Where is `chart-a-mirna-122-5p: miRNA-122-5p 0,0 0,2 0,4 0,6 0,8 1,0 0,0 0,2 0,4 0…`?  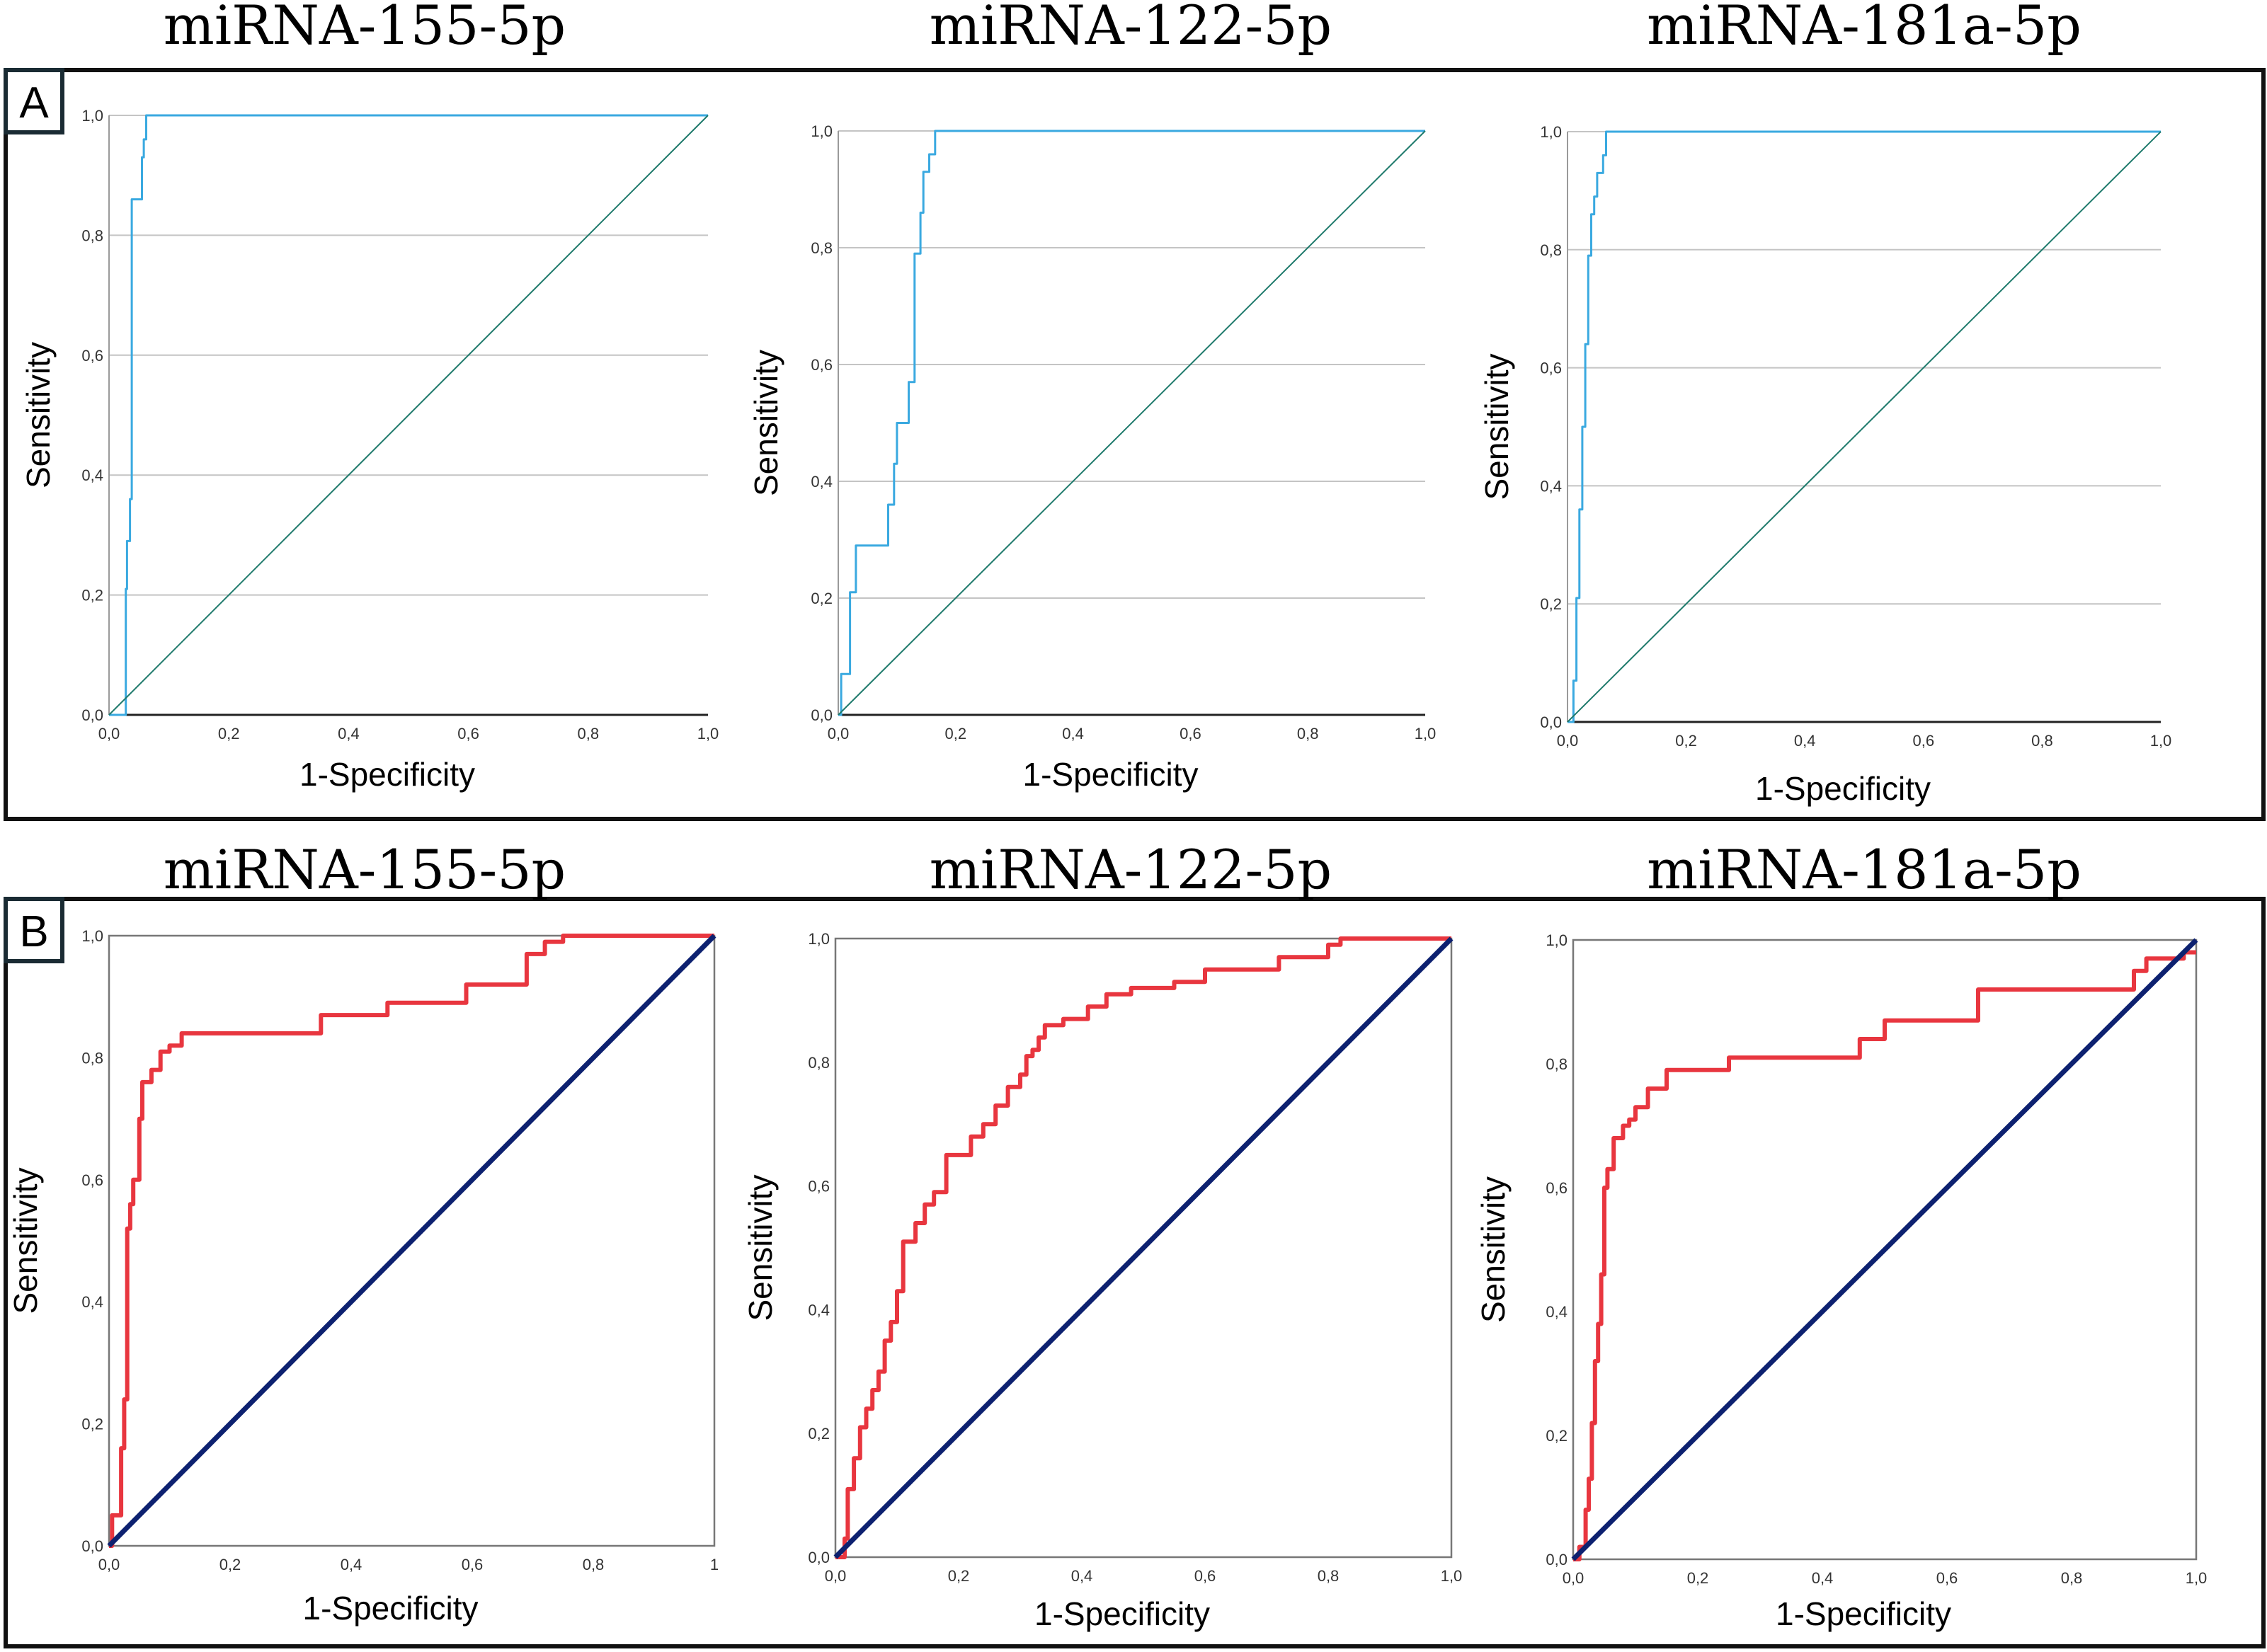 chart-a-mirna-122-5p: miRNA-122-5p 0,0 0,2 0,4 0,6 0,8 1,0 0,0 0,2 0,4 0… is located at coordinates (1092, 396).